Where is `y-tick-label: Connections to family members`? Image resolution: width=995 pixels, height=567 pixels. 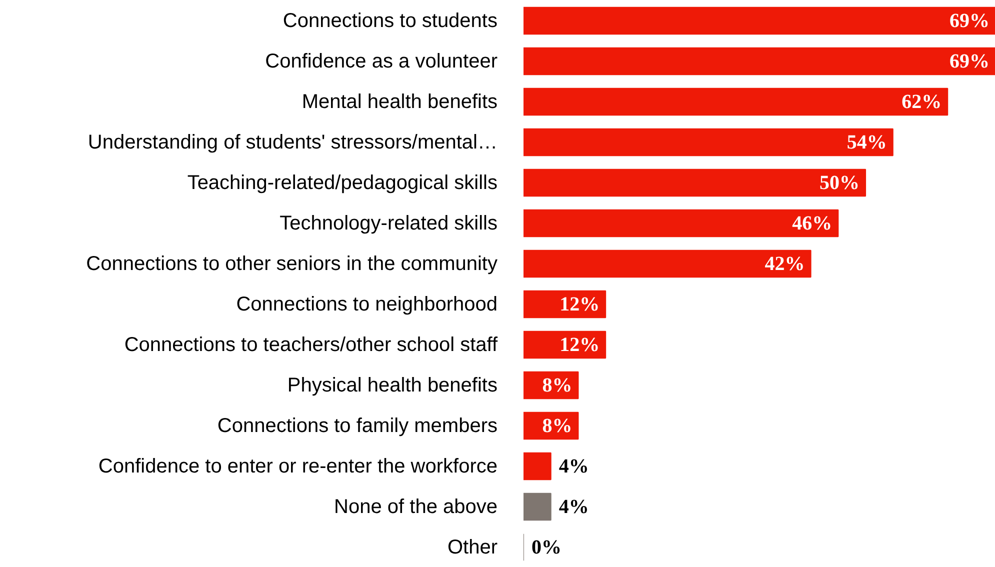 y-tick-label: Connections to family members is located at coordinates (357, 425).